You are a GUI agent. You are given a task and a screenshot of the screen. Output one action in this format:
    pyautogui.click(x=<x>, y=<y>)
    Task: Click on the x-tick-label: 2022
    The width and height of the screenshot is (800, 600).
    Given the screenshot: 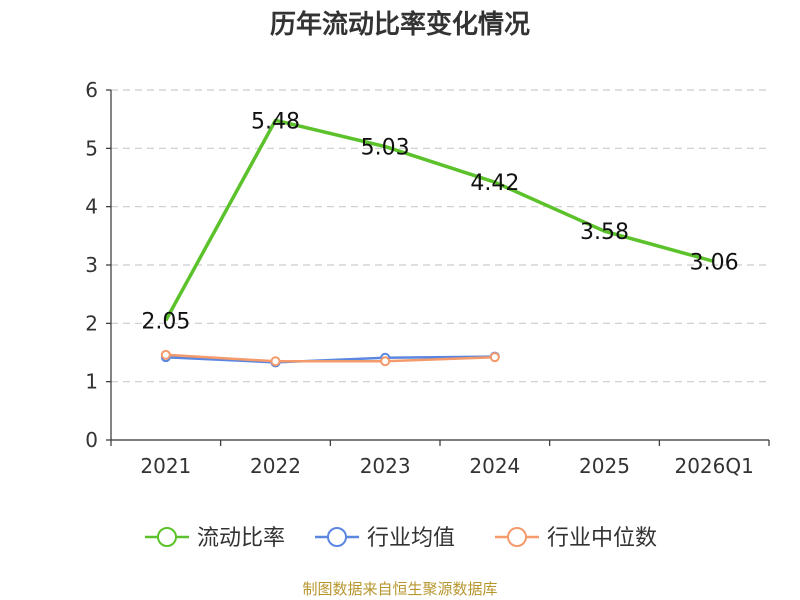 What is the action you would take?
    pyautogui.click(x=275, y=466)
    